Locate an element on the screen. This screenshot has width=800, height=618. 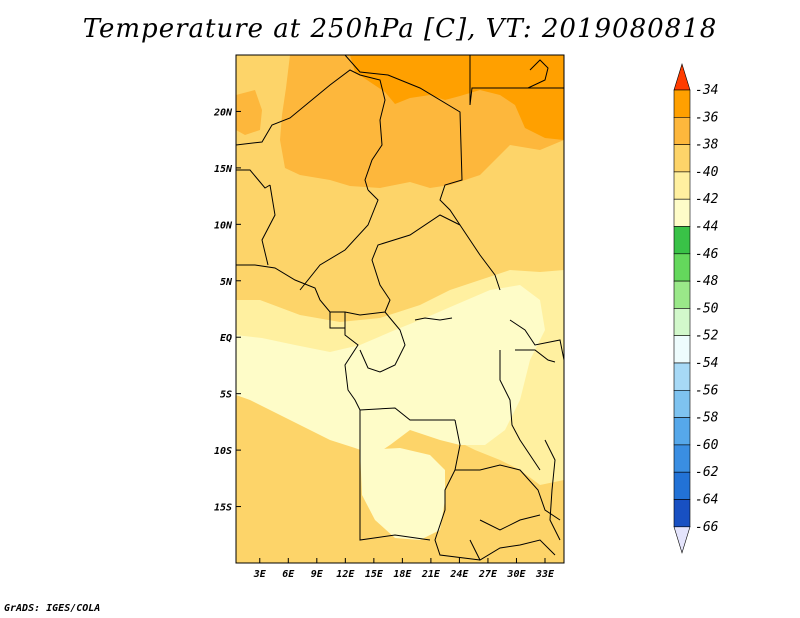
colorbar-label: -54 is located at coordinates (706, 363).